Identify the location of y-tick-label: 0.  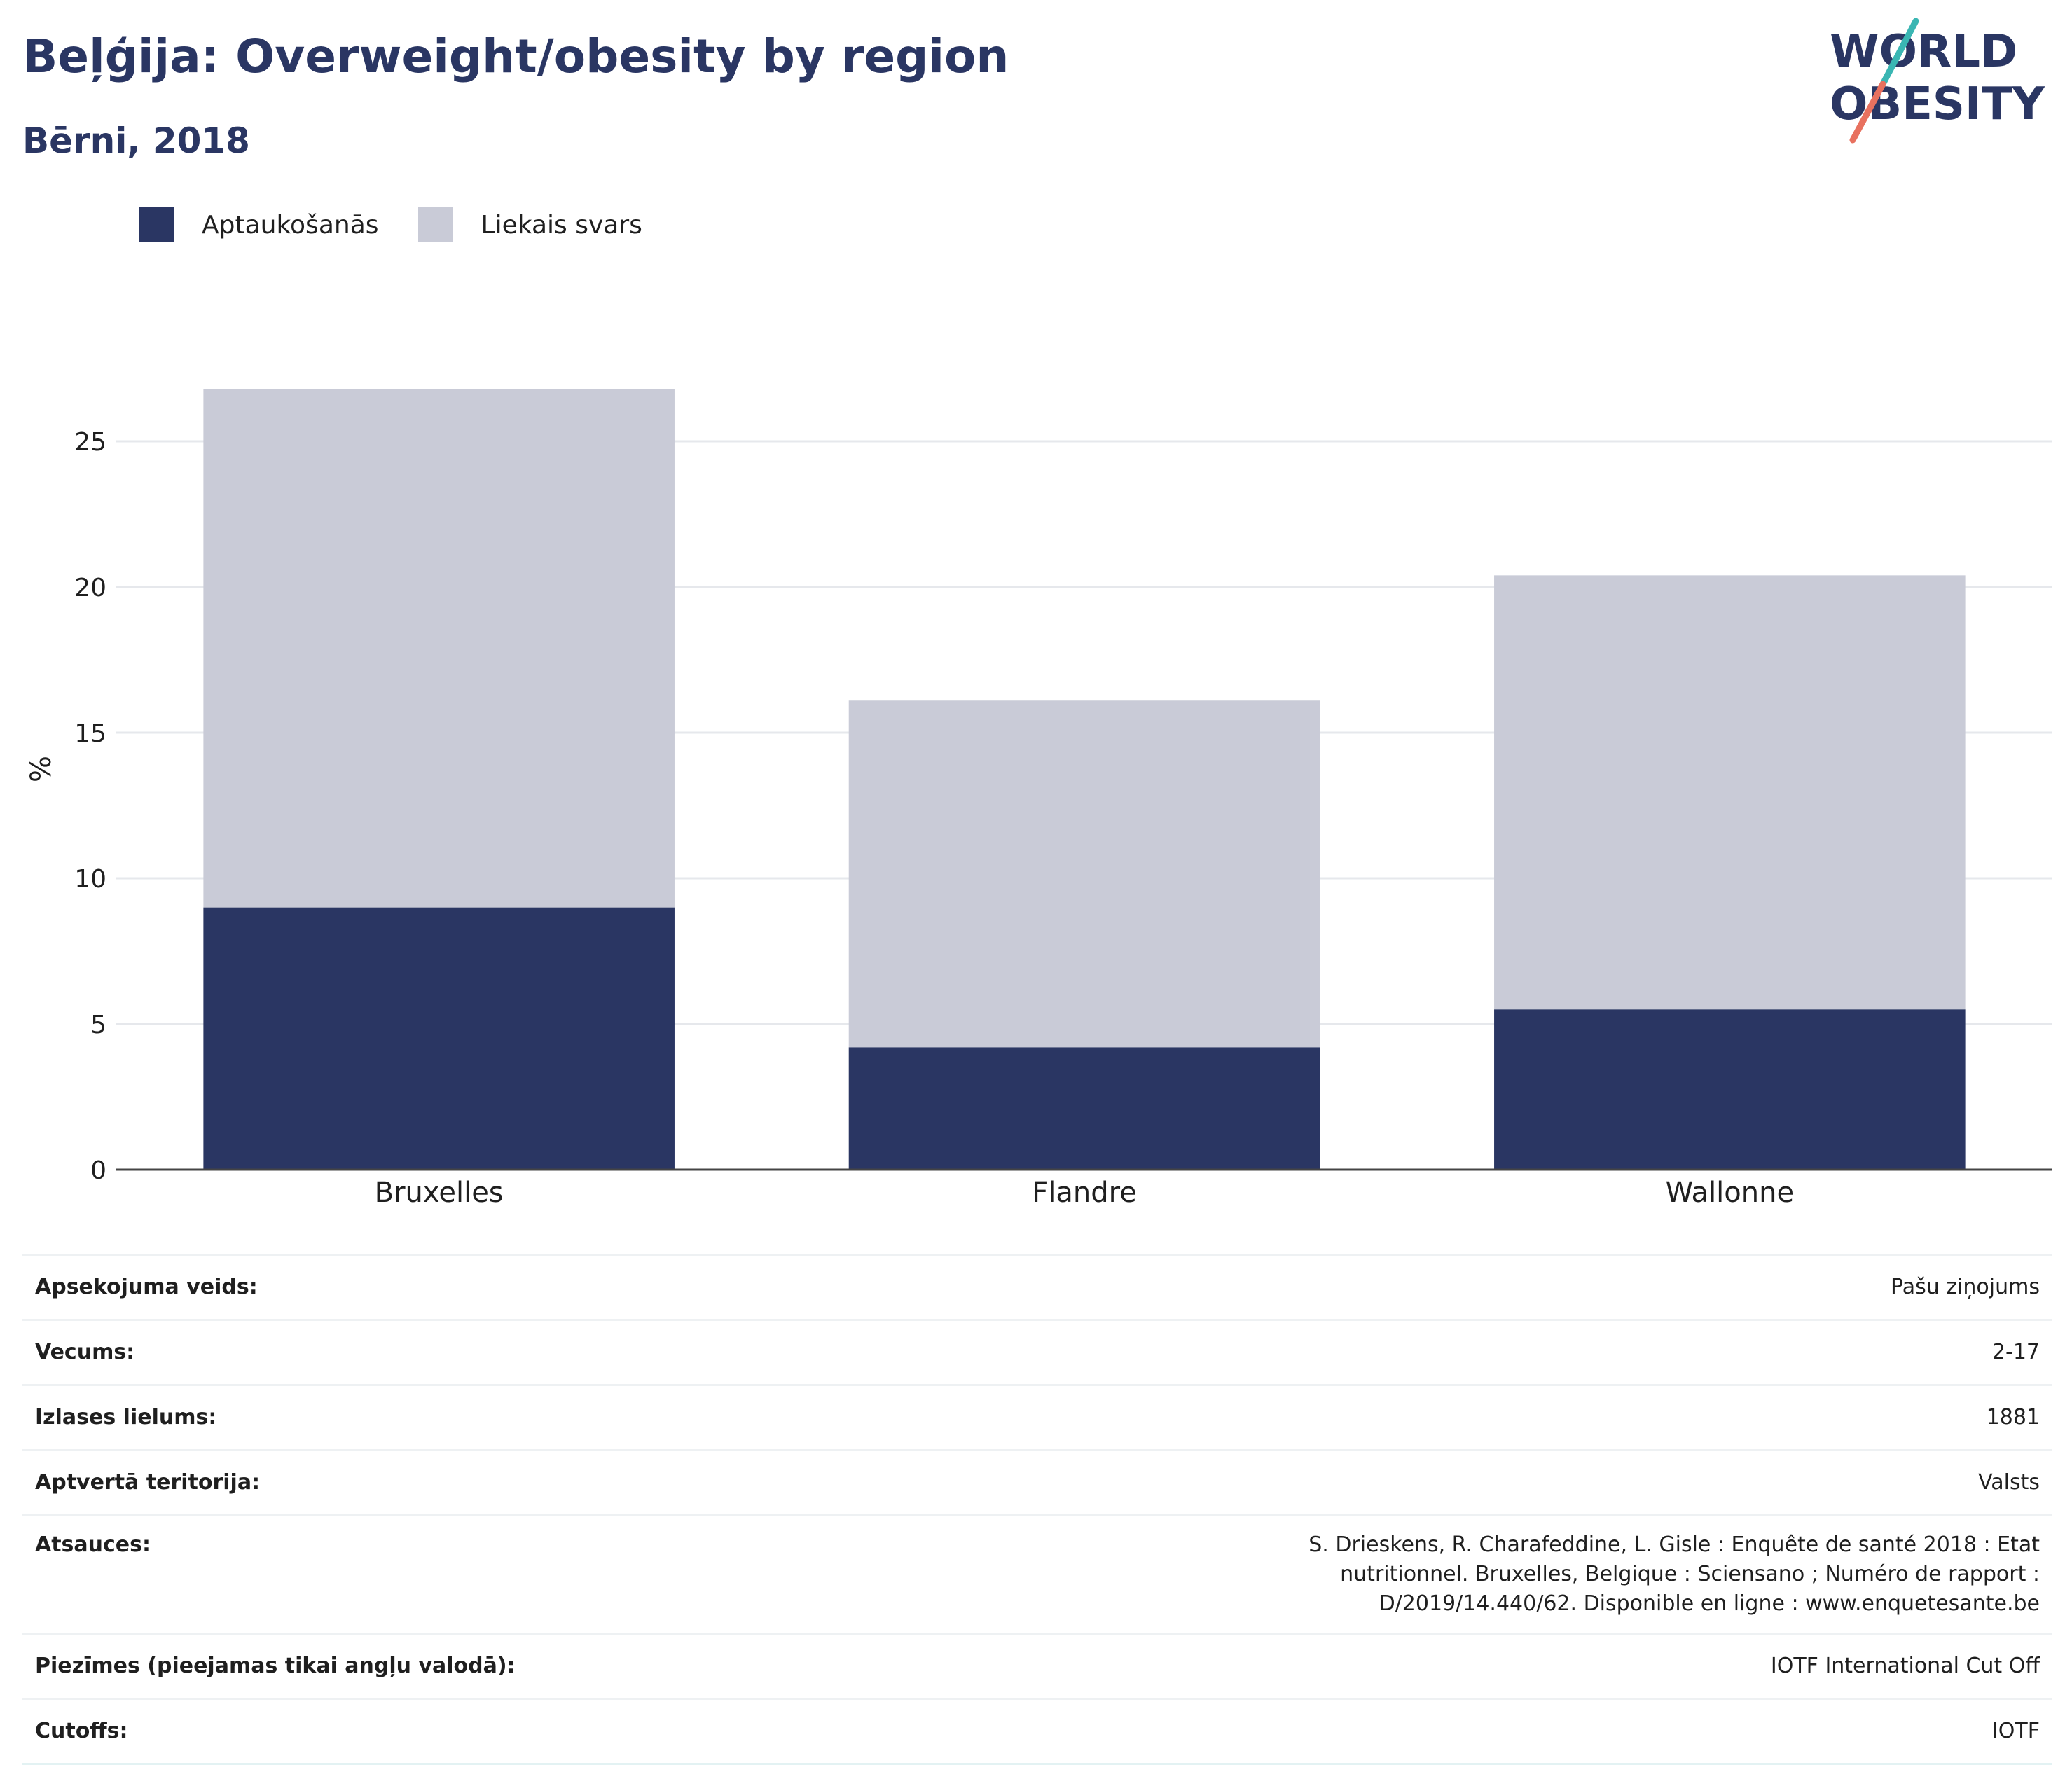
(98, 1170).